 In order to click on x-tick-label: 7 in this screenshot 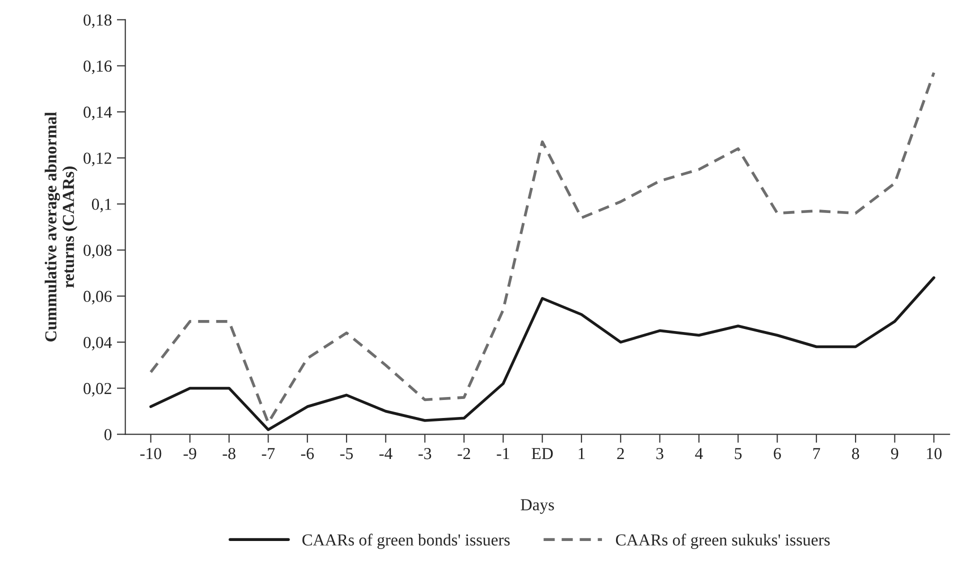, I will do `click(816, 454)`.